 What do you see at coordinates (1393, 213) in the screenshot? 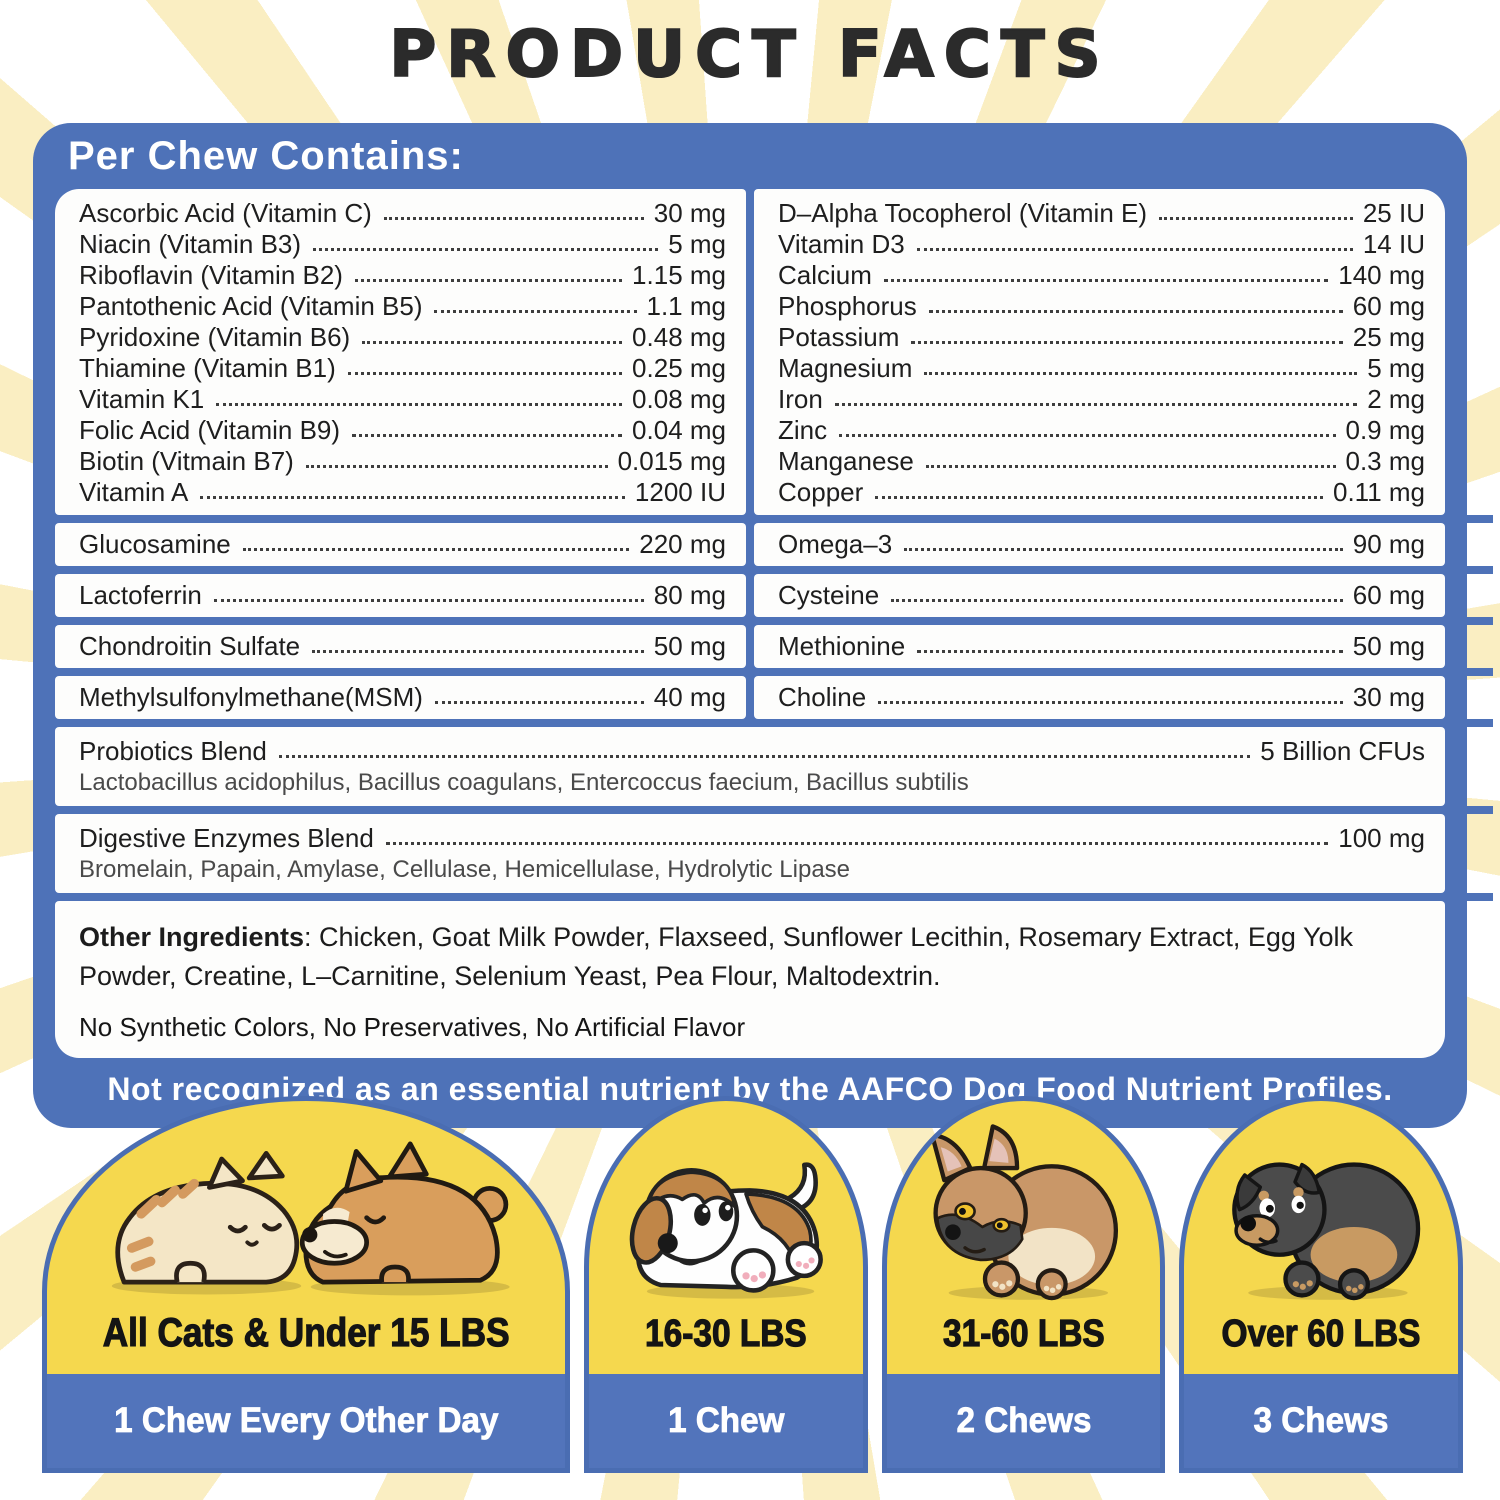
I see `nutrient-amount: 25 IU` at bounding box center [1393, 213].